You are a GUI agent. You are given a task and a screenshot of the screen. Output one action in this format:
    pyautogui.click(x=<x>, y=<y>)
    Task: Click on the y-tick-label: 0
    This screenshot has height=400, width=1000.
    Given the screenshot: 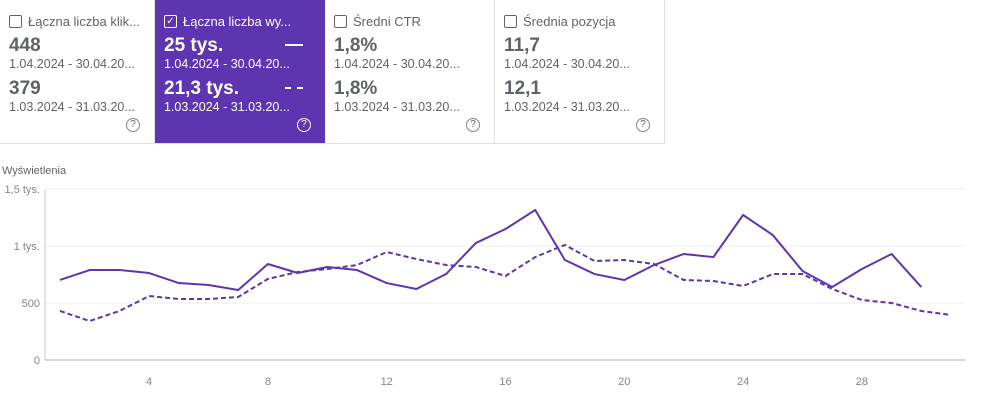 What is the action you would take?
    pyautogui.click(x=37, y=361)
    